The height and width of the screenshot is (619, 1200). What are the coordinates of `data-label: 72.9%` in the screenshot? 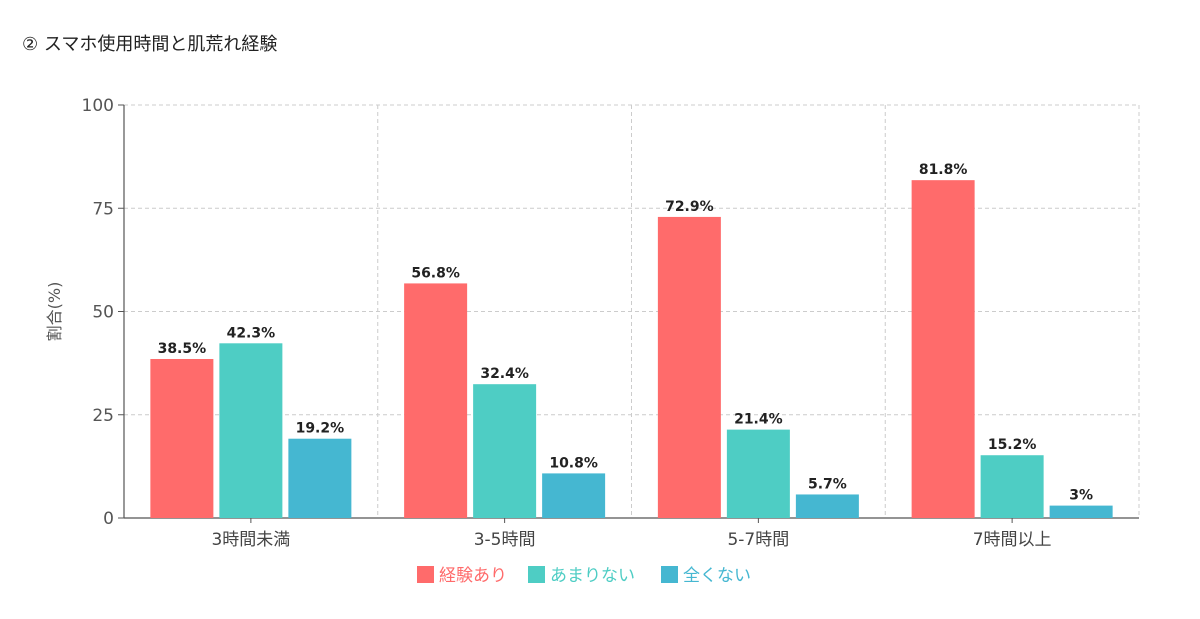 It's located at (689, 207).